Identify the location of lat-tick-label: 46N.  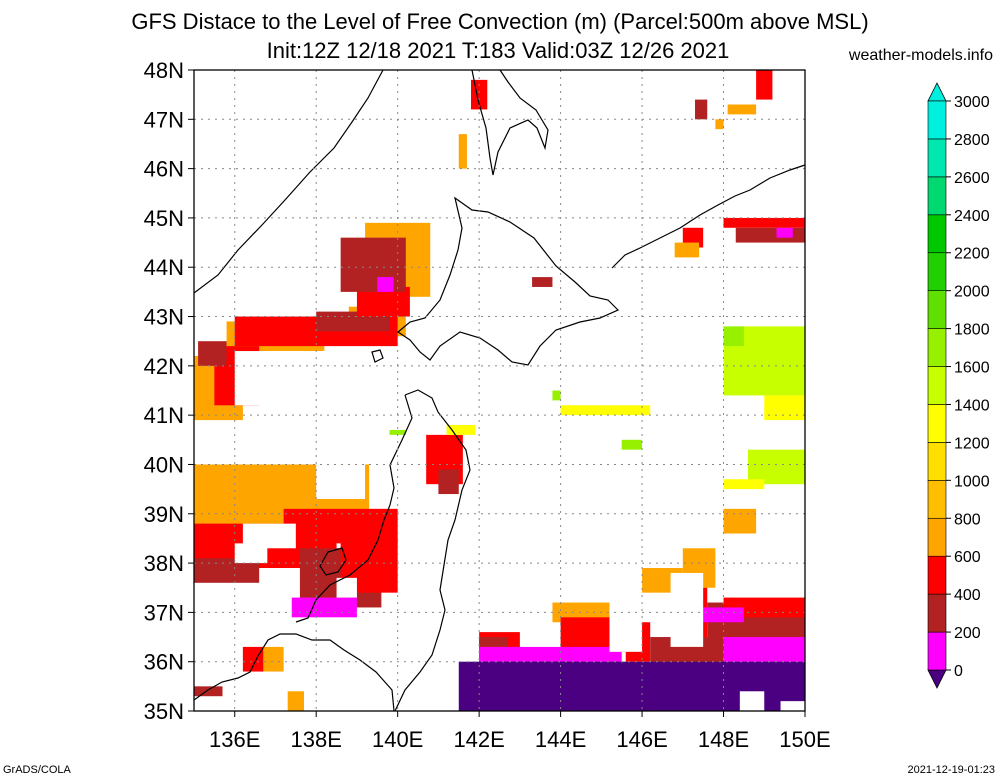
(164, 169).